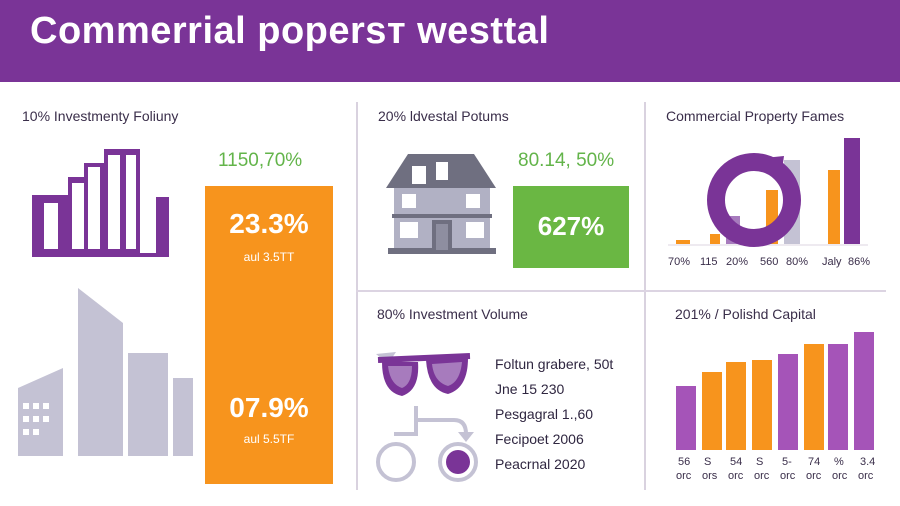  I want to click on panel1-orange-box: 23.3% aul 3.5TT 07.9% aul 5.5TF, so click(269, 335).